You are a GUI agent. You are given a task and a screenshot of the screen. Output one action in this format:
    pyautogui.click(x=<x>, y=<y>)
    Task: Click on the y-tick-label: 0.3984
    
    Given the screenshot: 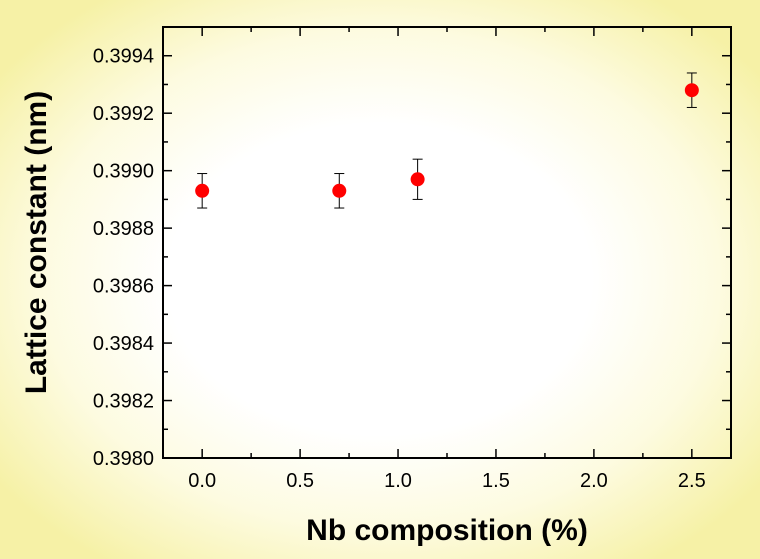 What is the action you would take?
    pyautogui.click(x=123, y=344)
    